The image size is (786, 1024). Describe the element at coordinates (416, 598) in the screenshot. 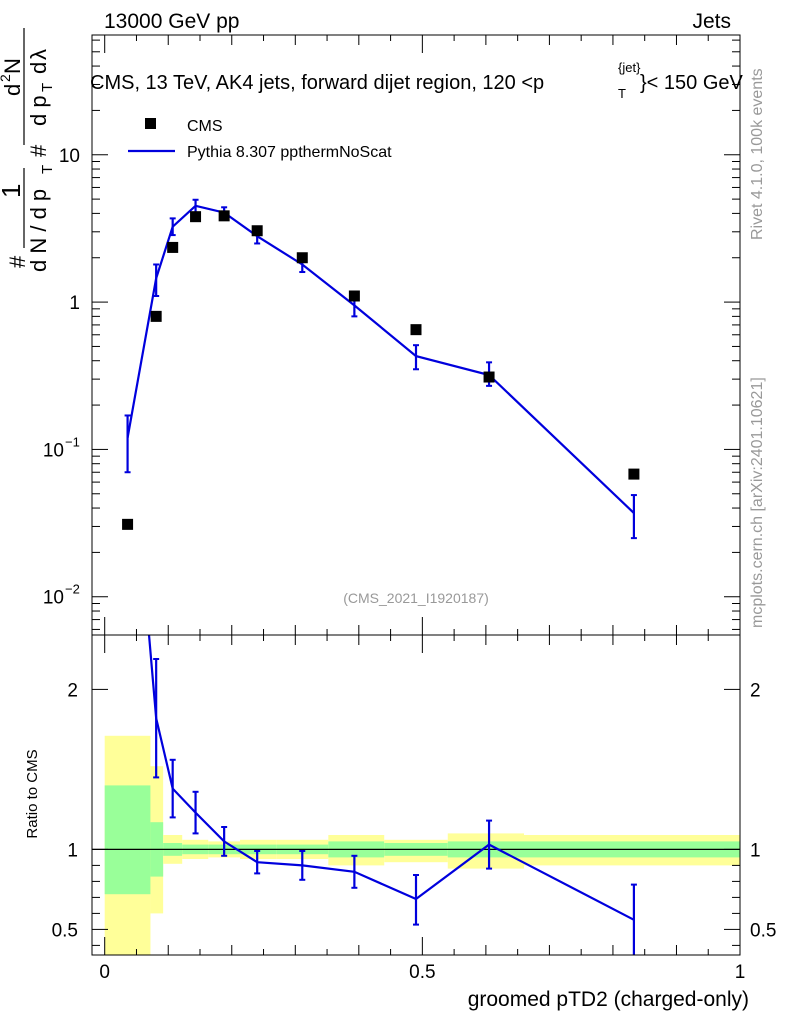

I see `watermark: (CMS_2021_I1920187)` at that location.